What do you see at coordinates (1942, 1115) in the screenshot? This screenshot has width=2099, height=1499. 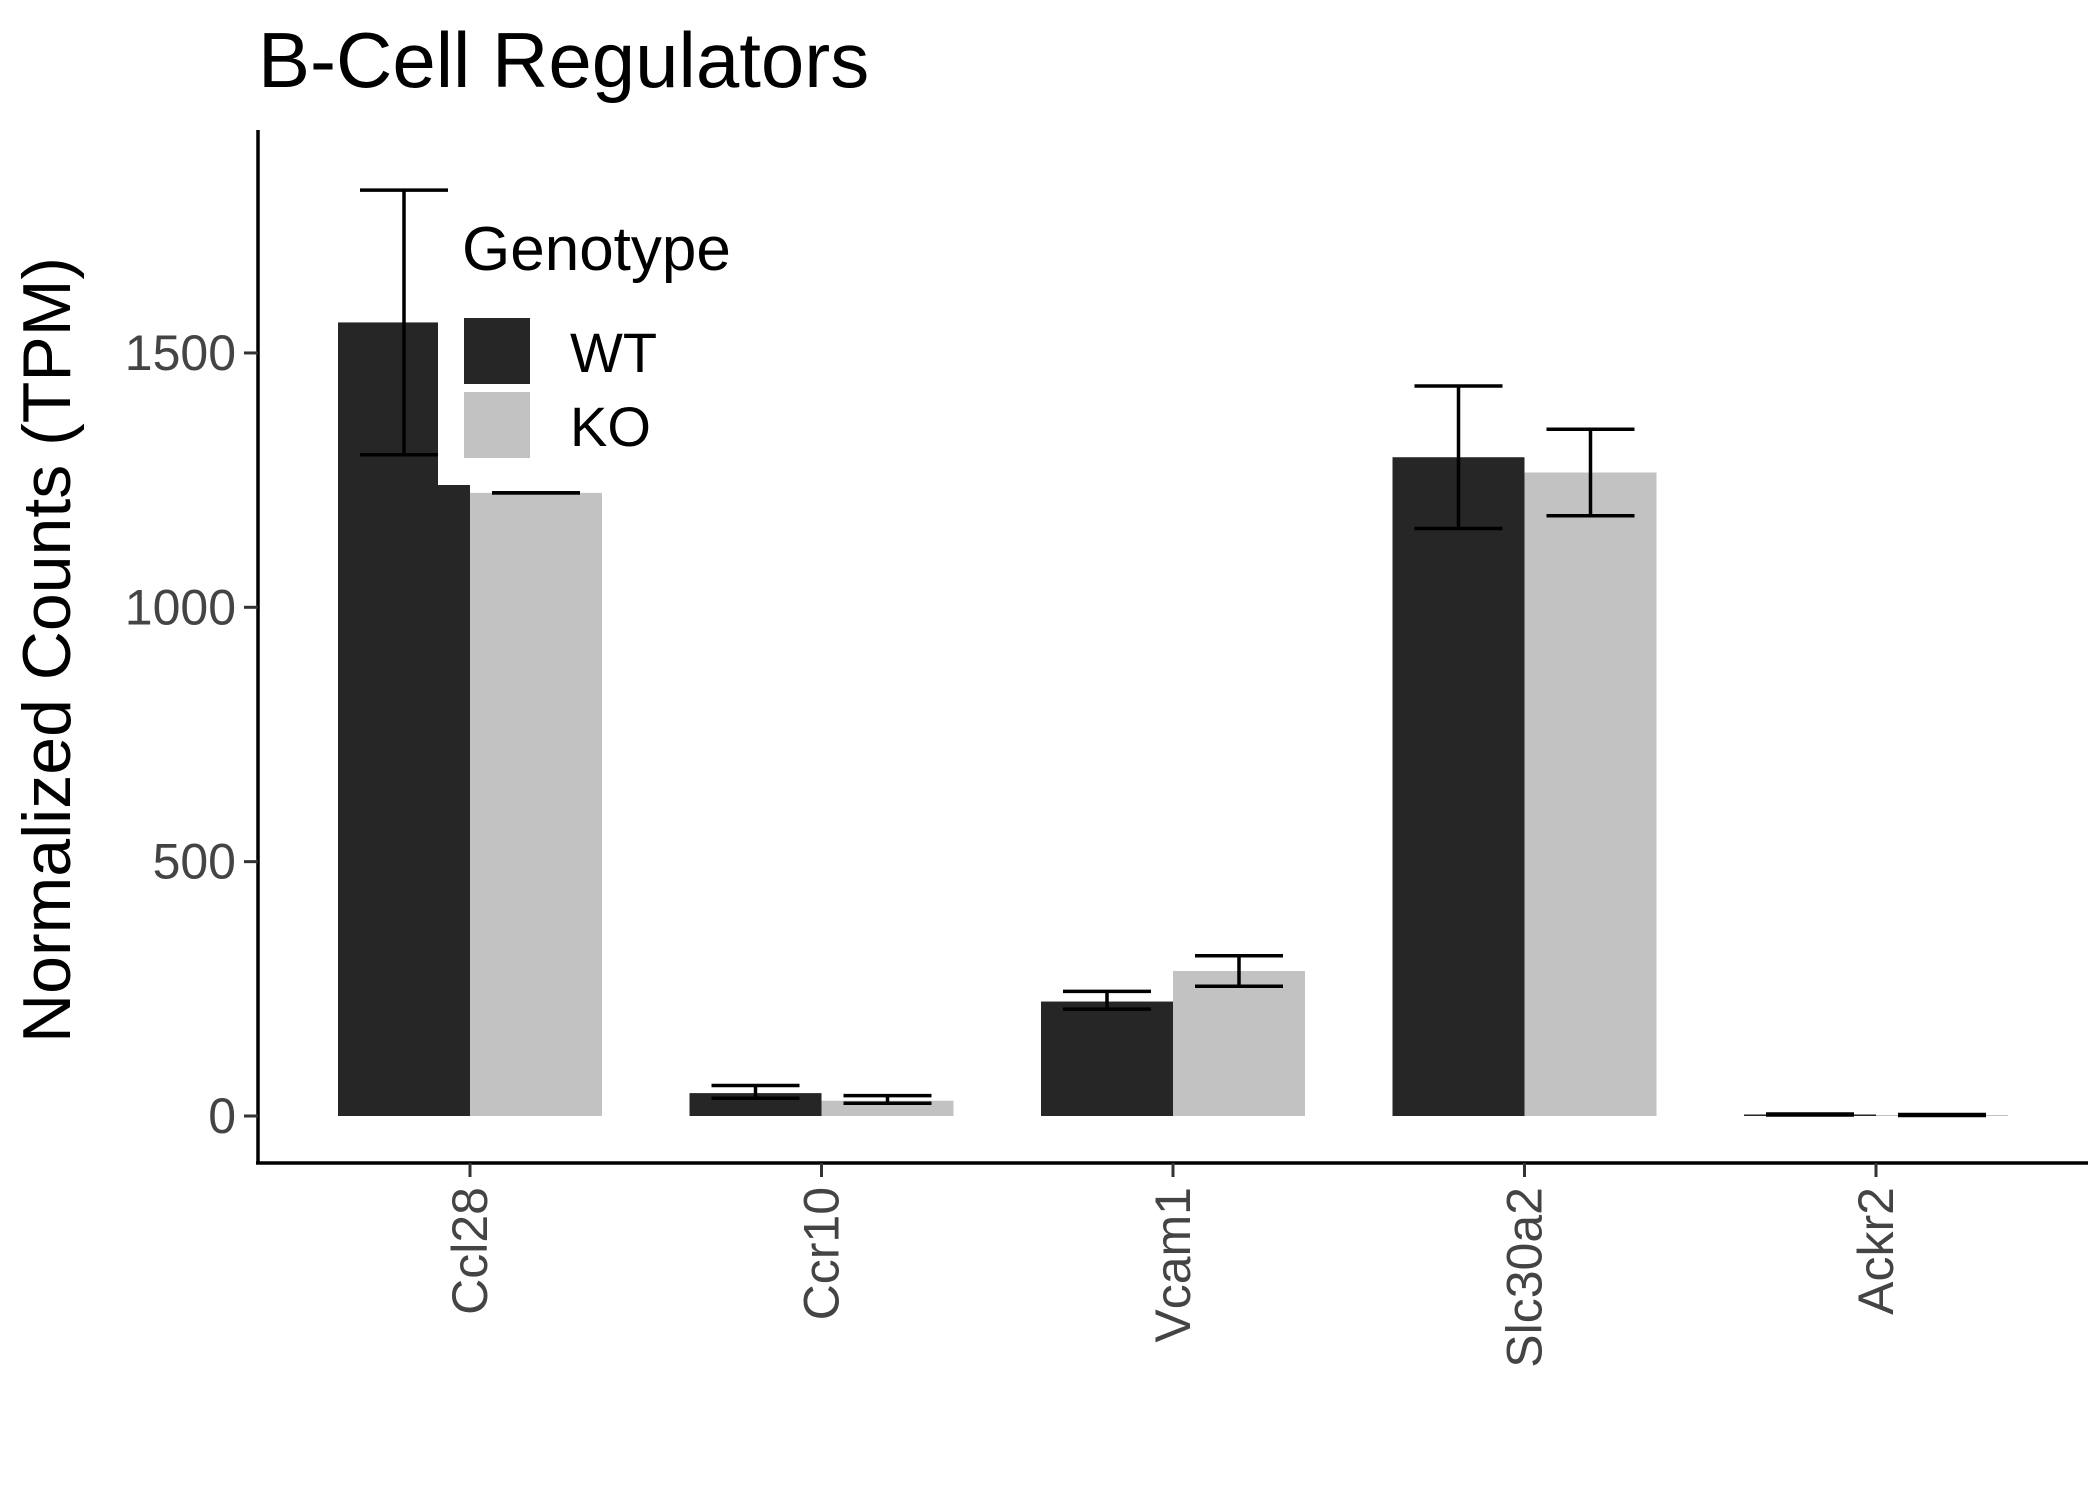 I see `error-bar-ko-ackr2` at bounding box center [1942, 1115].